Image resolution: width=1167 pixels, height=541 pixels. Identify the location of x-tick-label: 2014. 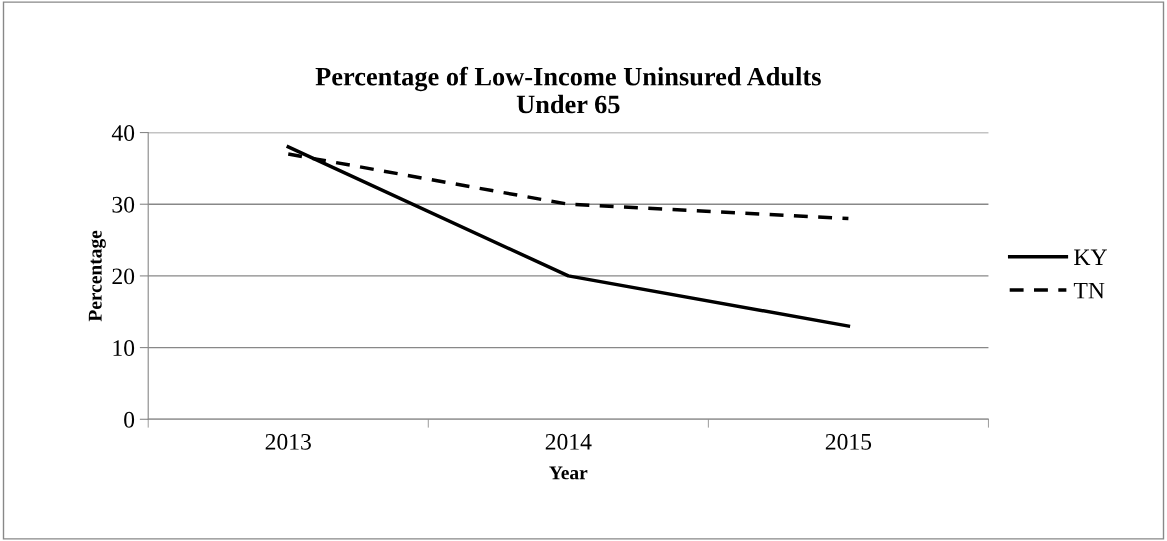
(568, 441).